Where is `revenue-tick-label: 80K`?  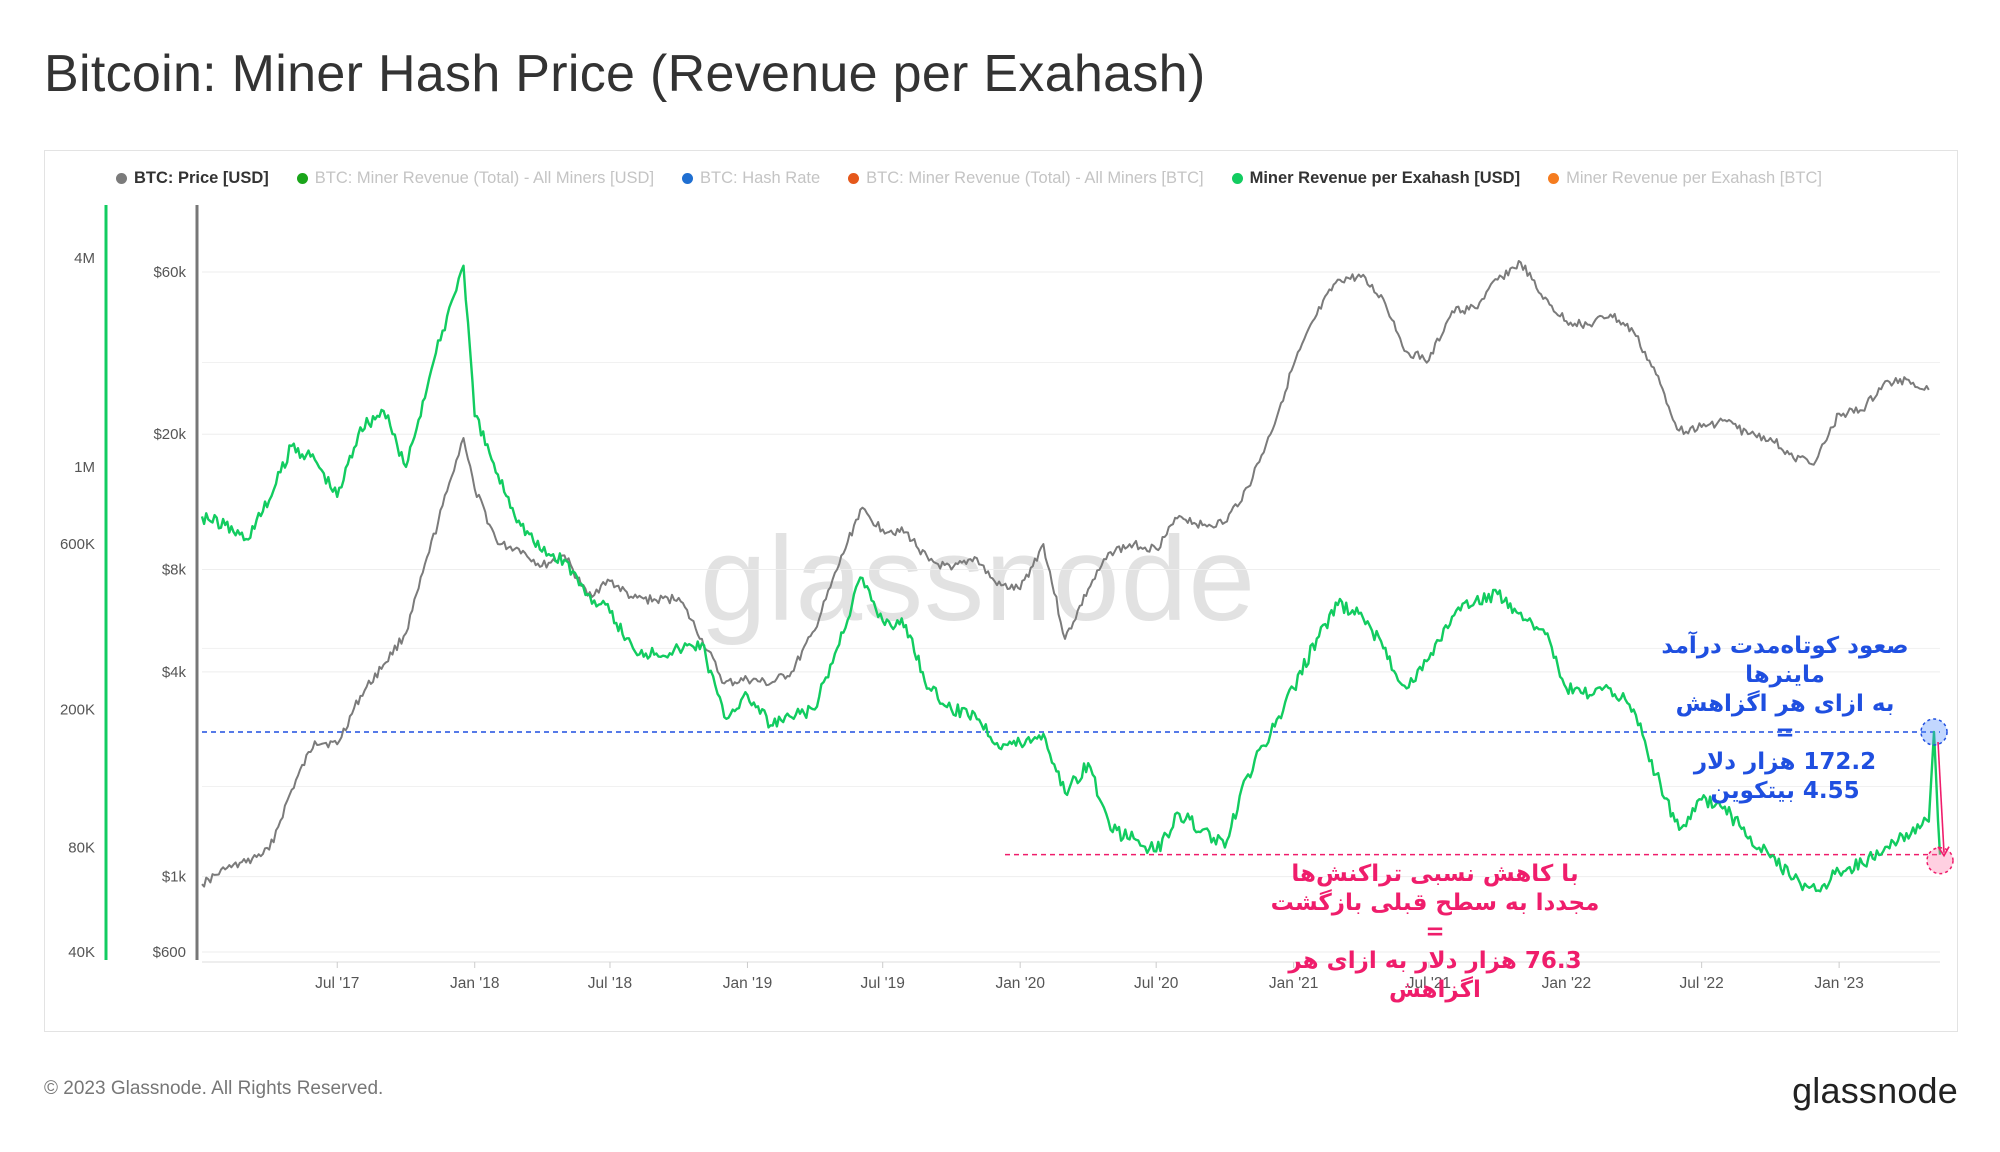 revenue-tick-label: 80K is located at coordinates (81, 848).